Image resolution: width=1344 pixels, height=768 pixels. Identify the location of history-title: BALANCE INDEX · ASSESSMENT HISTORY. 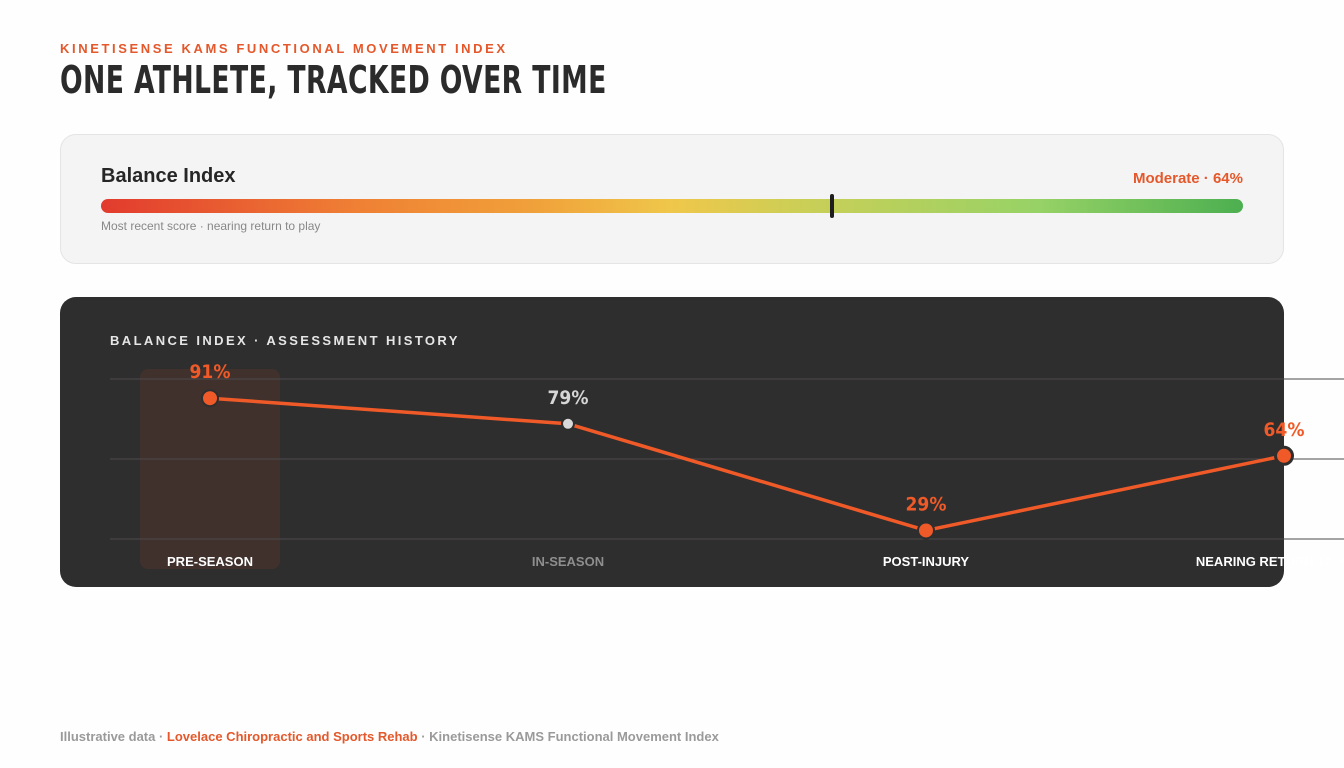
(285, 340).